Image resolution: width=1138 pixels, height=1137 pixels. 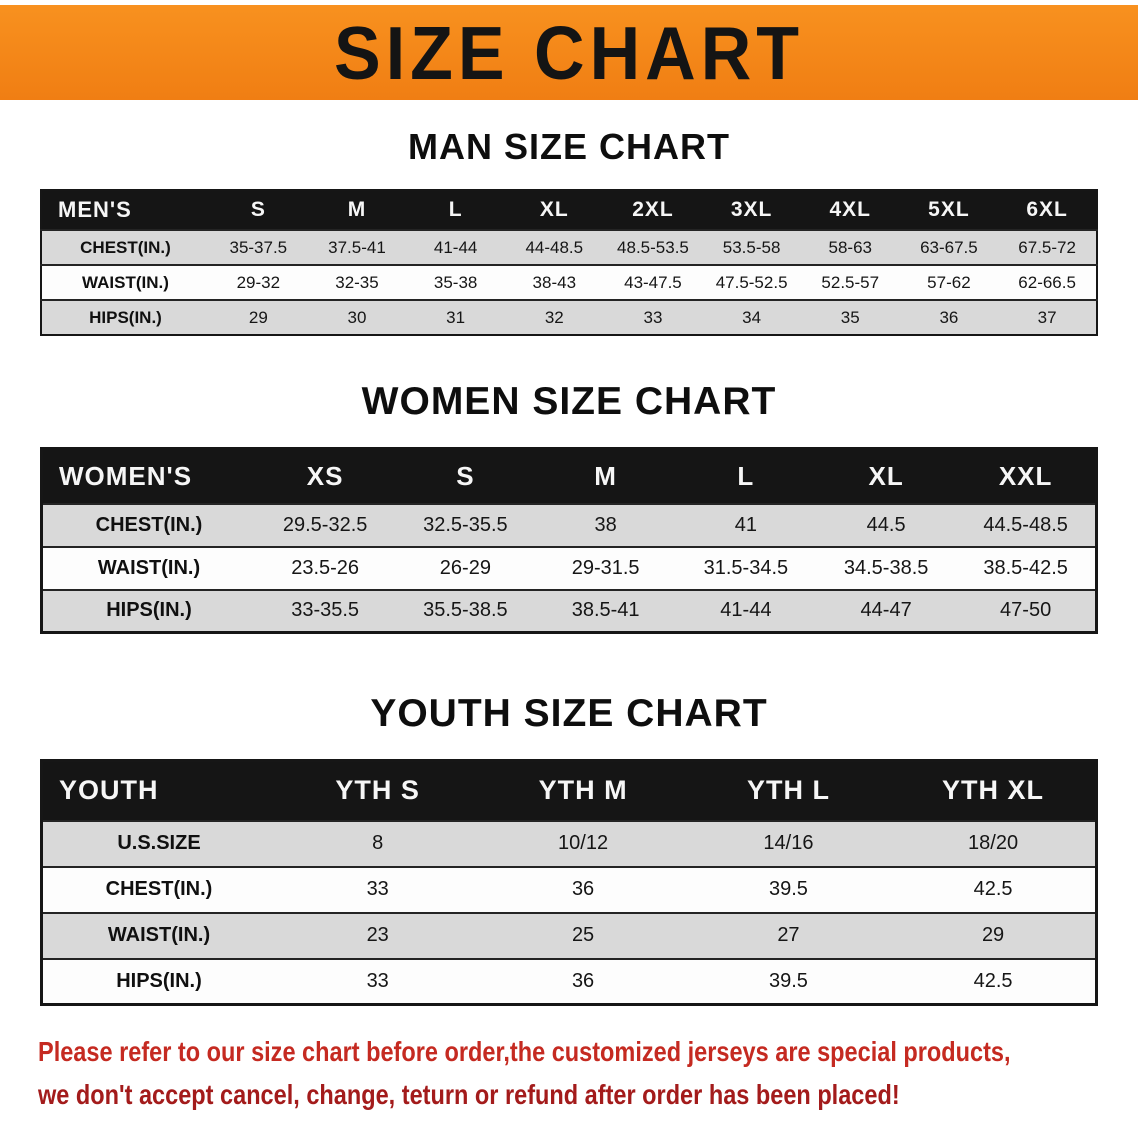 I want to click on value-cell: 27, so click(x=788, y=935).